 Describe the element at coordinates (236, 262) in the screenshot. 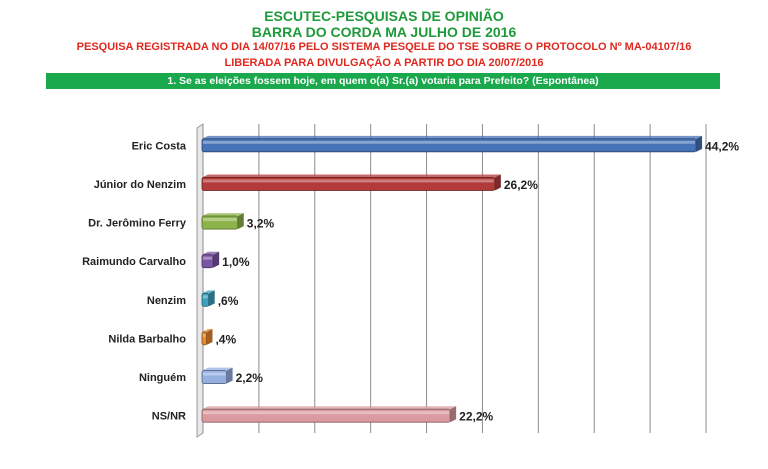

I see `data-label: 1,0%` at that location.